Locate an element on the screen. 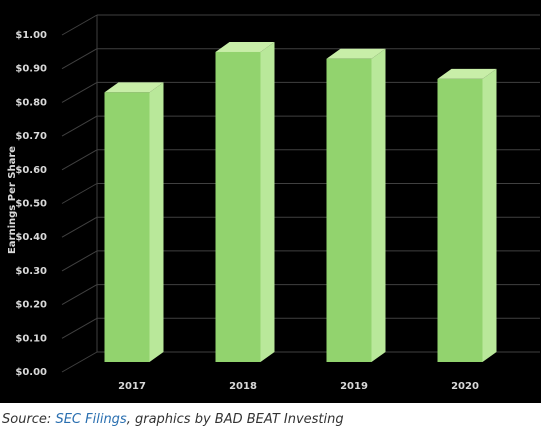 This screenshot has width=545, height=432. y-tick-label: $0.20 is located at coordinates (31, 305).